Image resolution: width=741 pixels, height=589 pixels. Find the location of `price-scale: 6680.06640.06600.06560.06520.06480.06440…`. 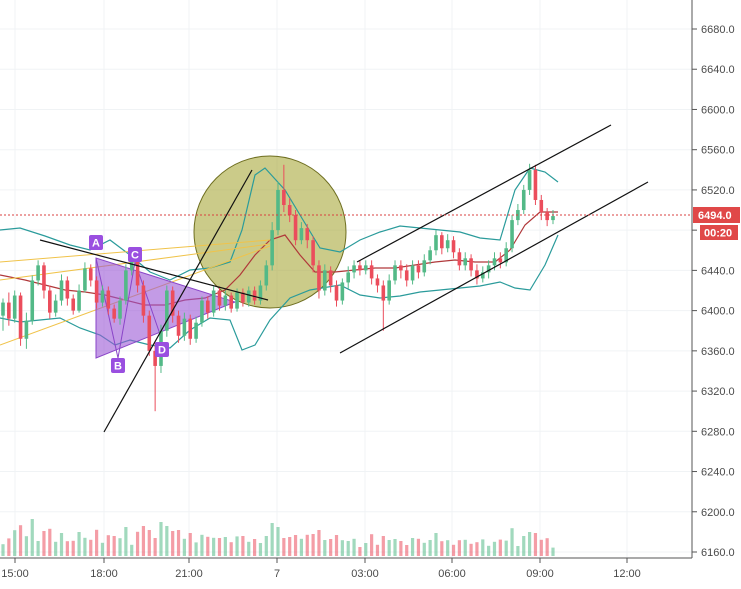

price-scale: 6680.06640.06600.06560.06520.06480.06440… is located at coordinates (716, 279).